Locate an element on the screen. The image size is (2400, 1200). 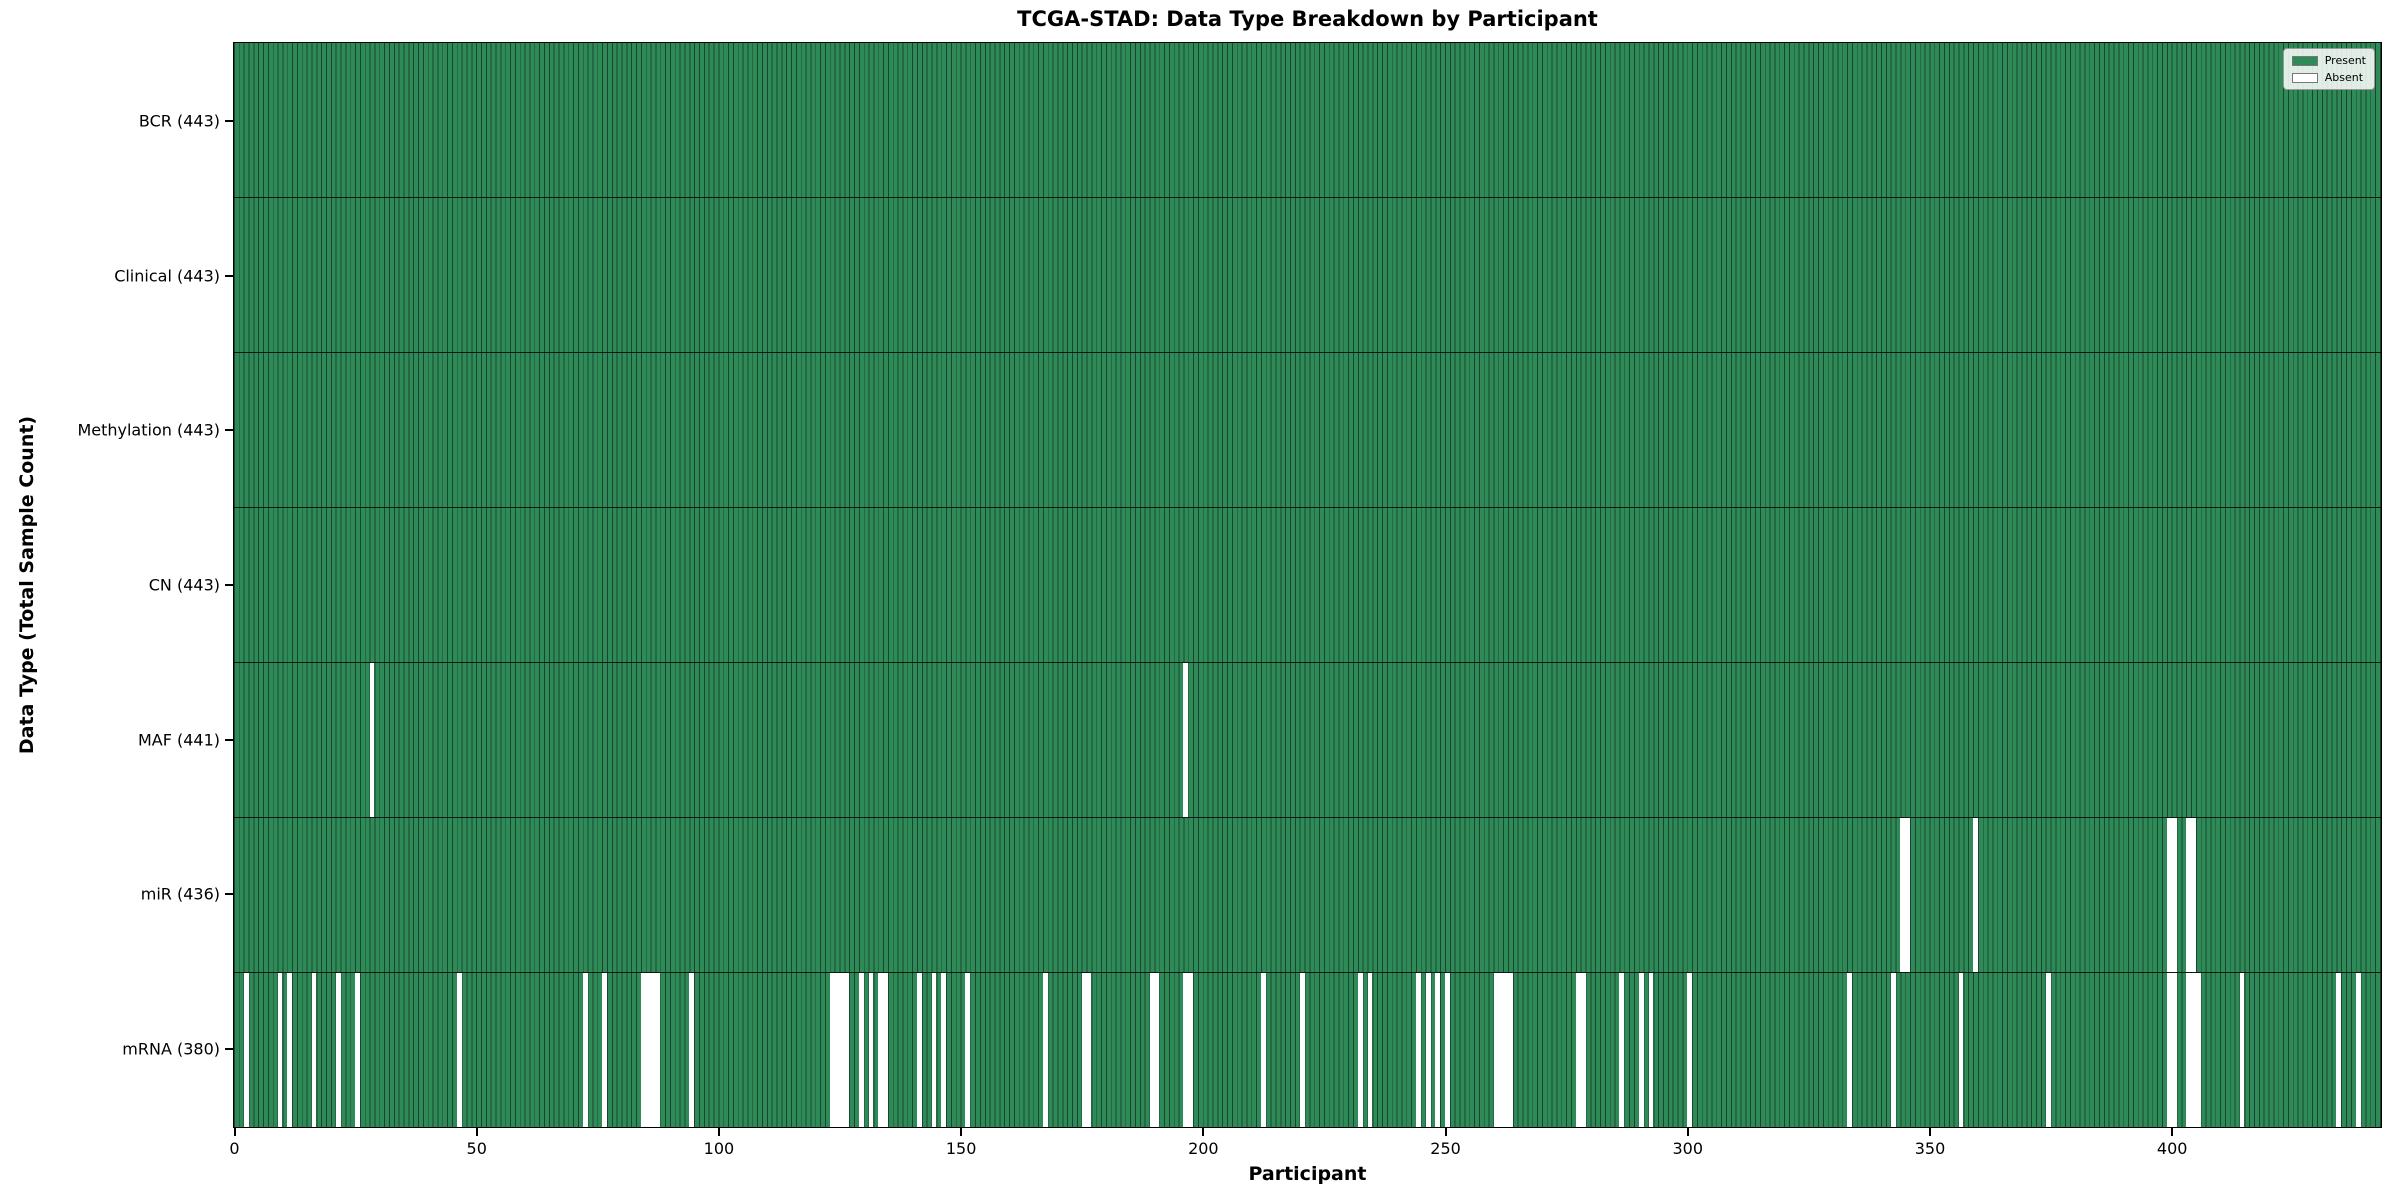
x-tick-label-300: 300 is located at coordinates (1688, 1148).